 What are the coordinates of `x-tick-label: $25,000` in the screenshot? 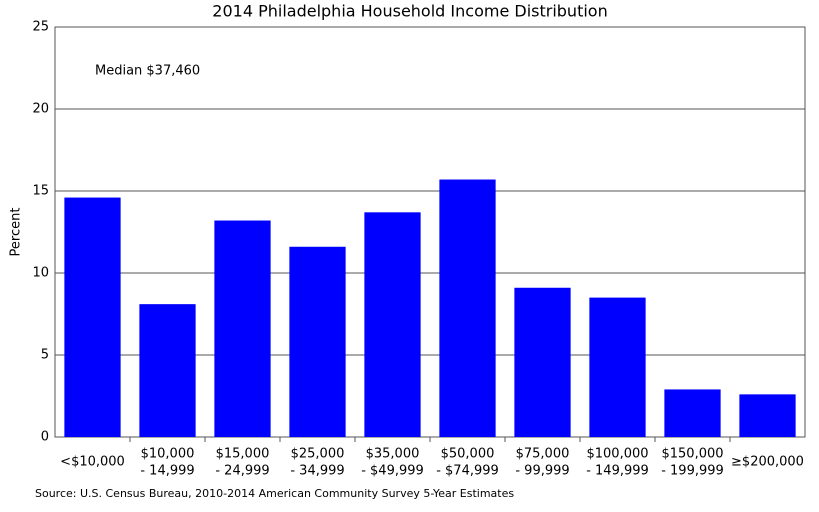 It's located at (318, 454).